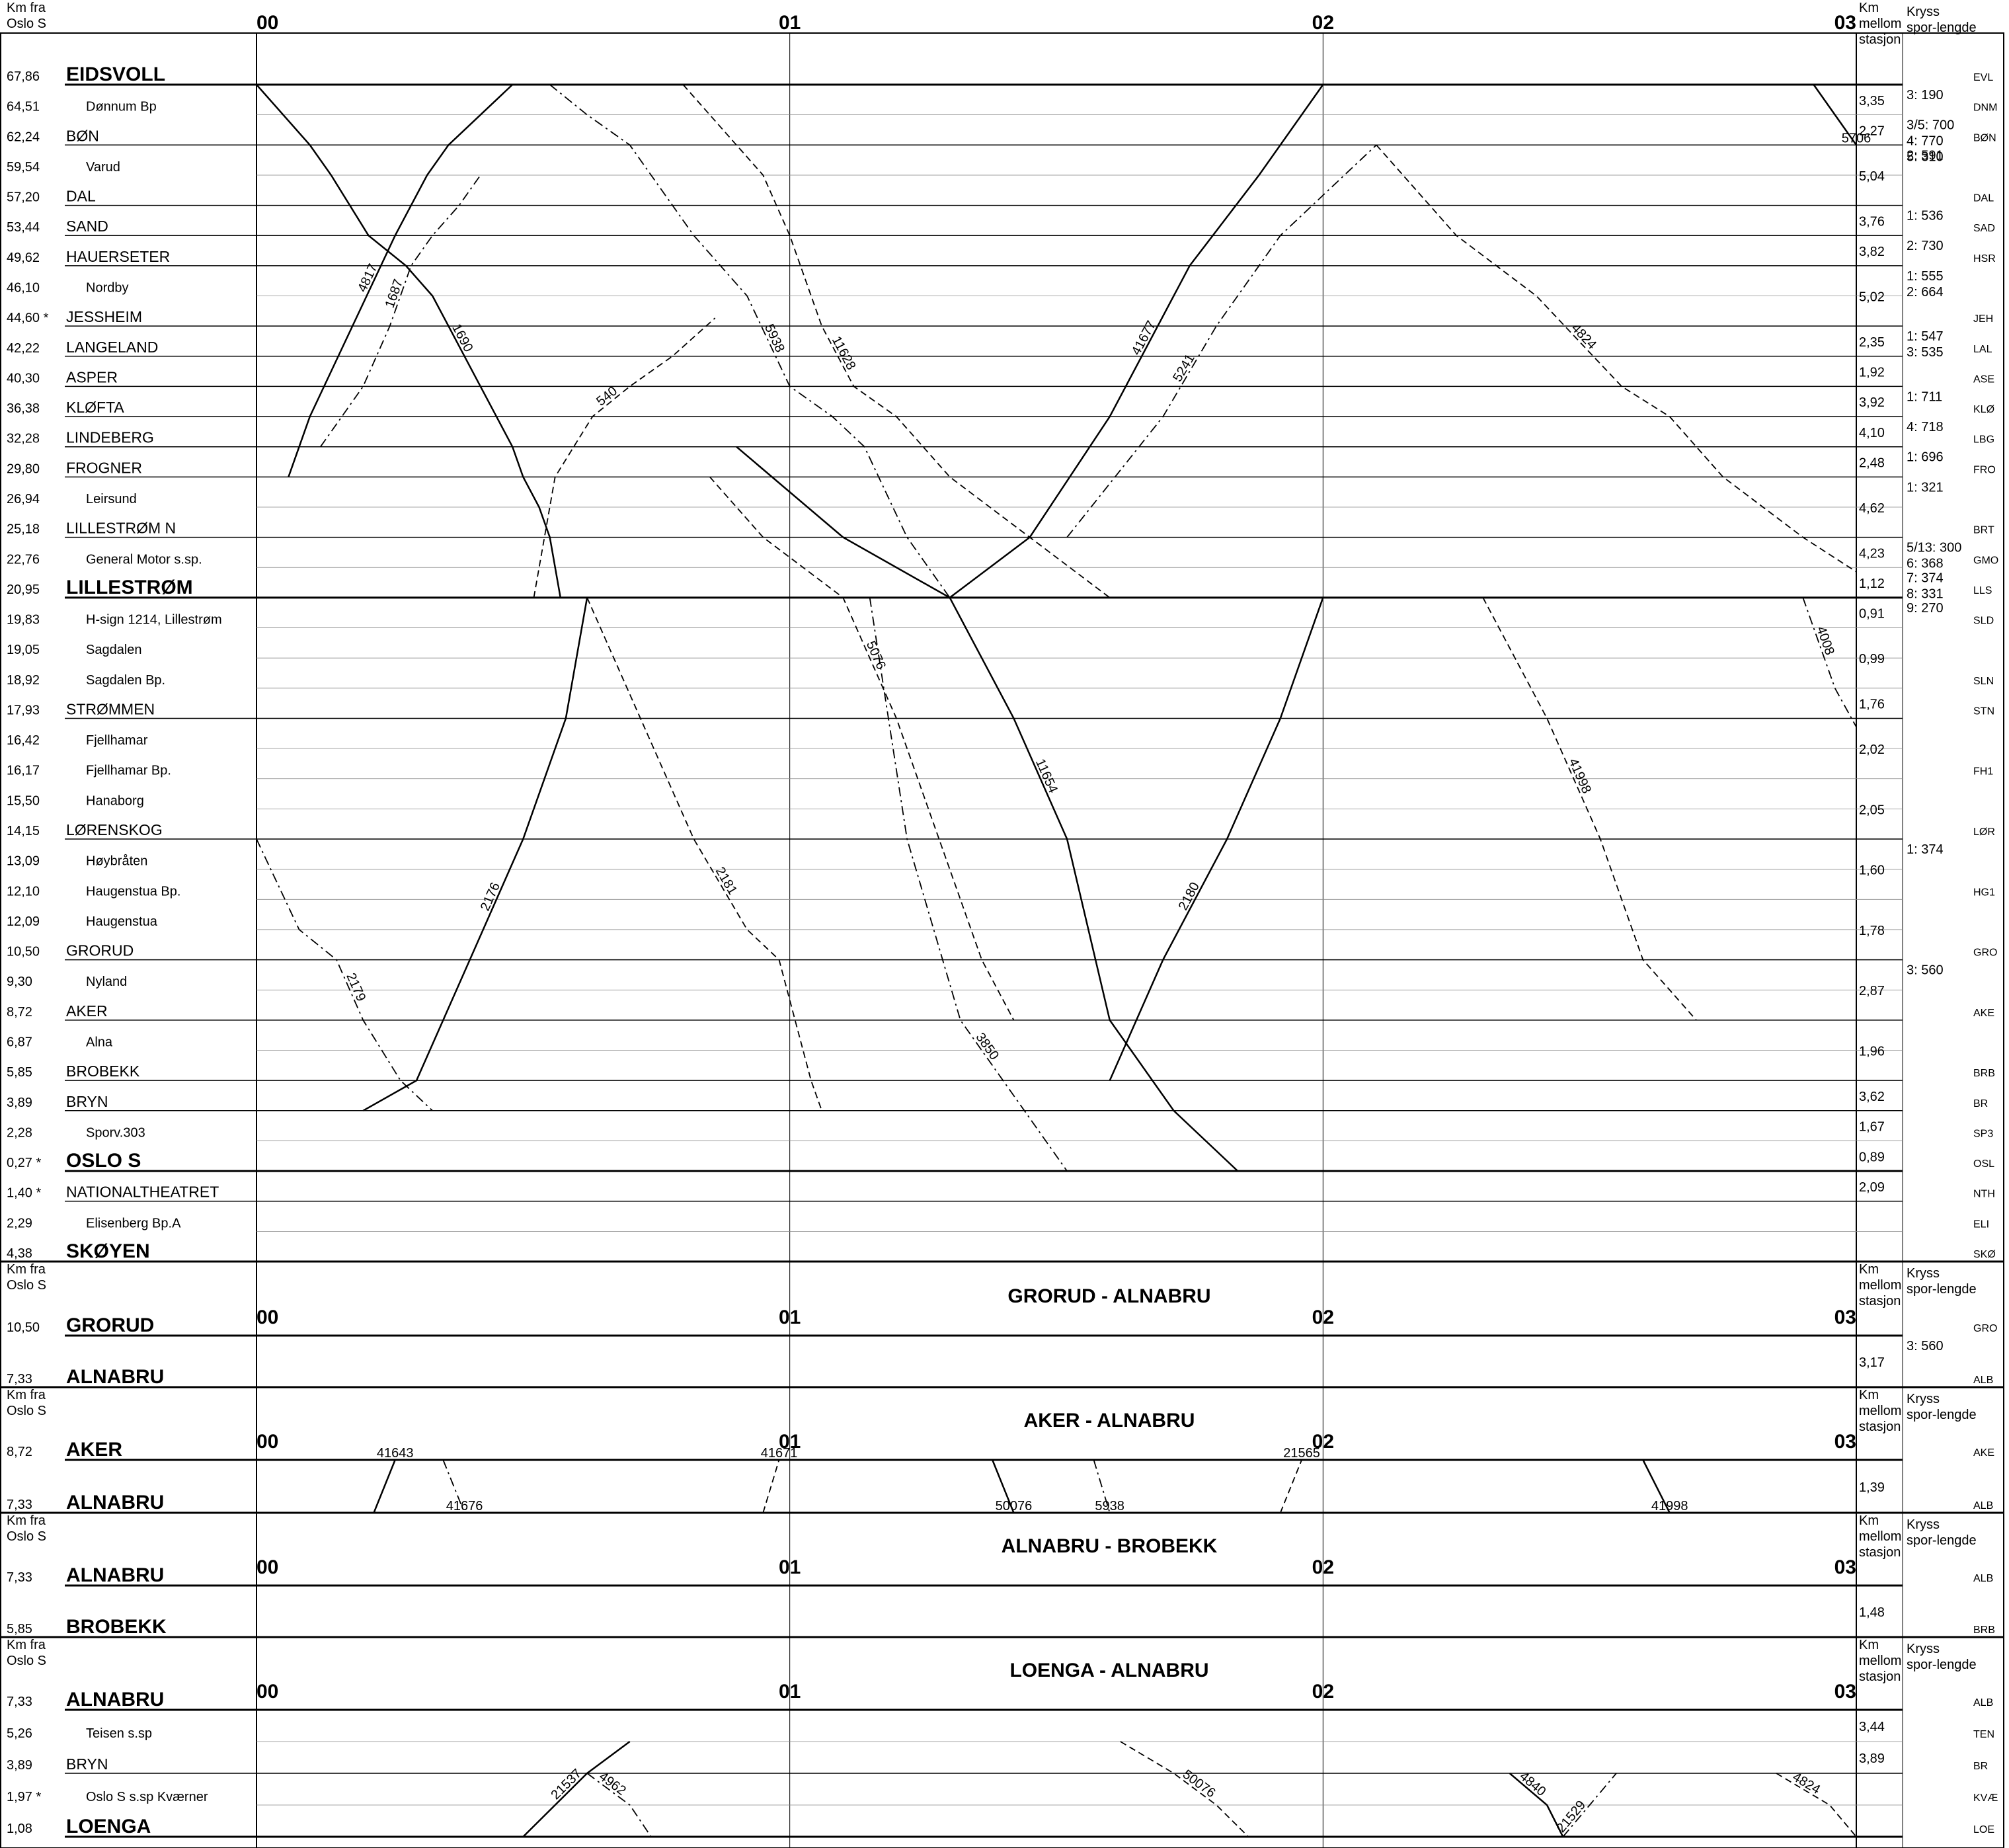  I want to click on station-name: OSLO S, so click(104, 1161).